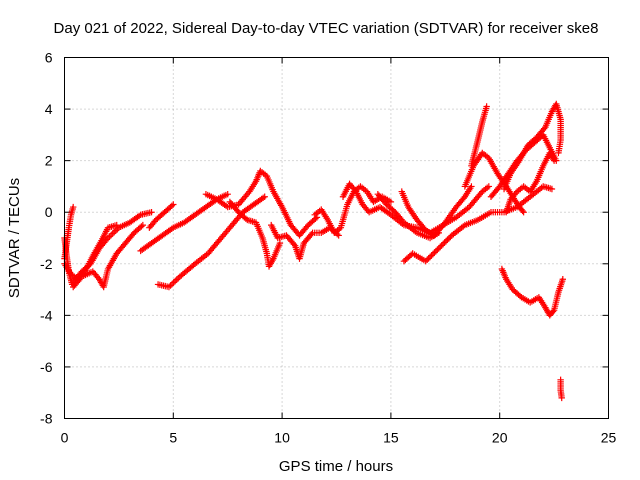  I want to click on x-tick-labels: 0 5 10 15 20 25, so click(339, 438).